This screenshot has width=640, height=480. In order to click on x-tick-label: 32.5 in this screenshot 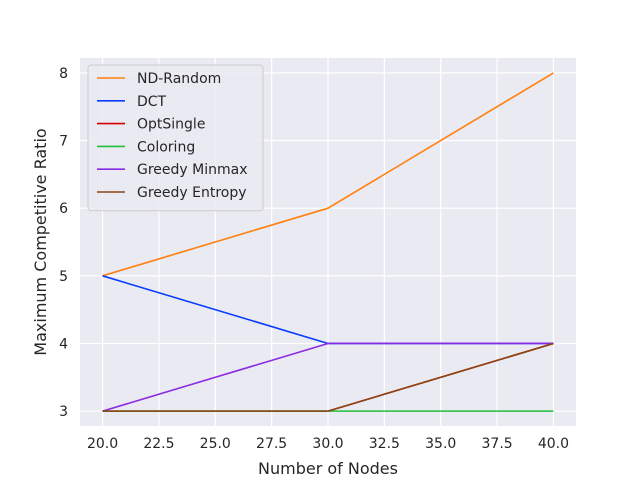, I will do `click(384, 444)`.